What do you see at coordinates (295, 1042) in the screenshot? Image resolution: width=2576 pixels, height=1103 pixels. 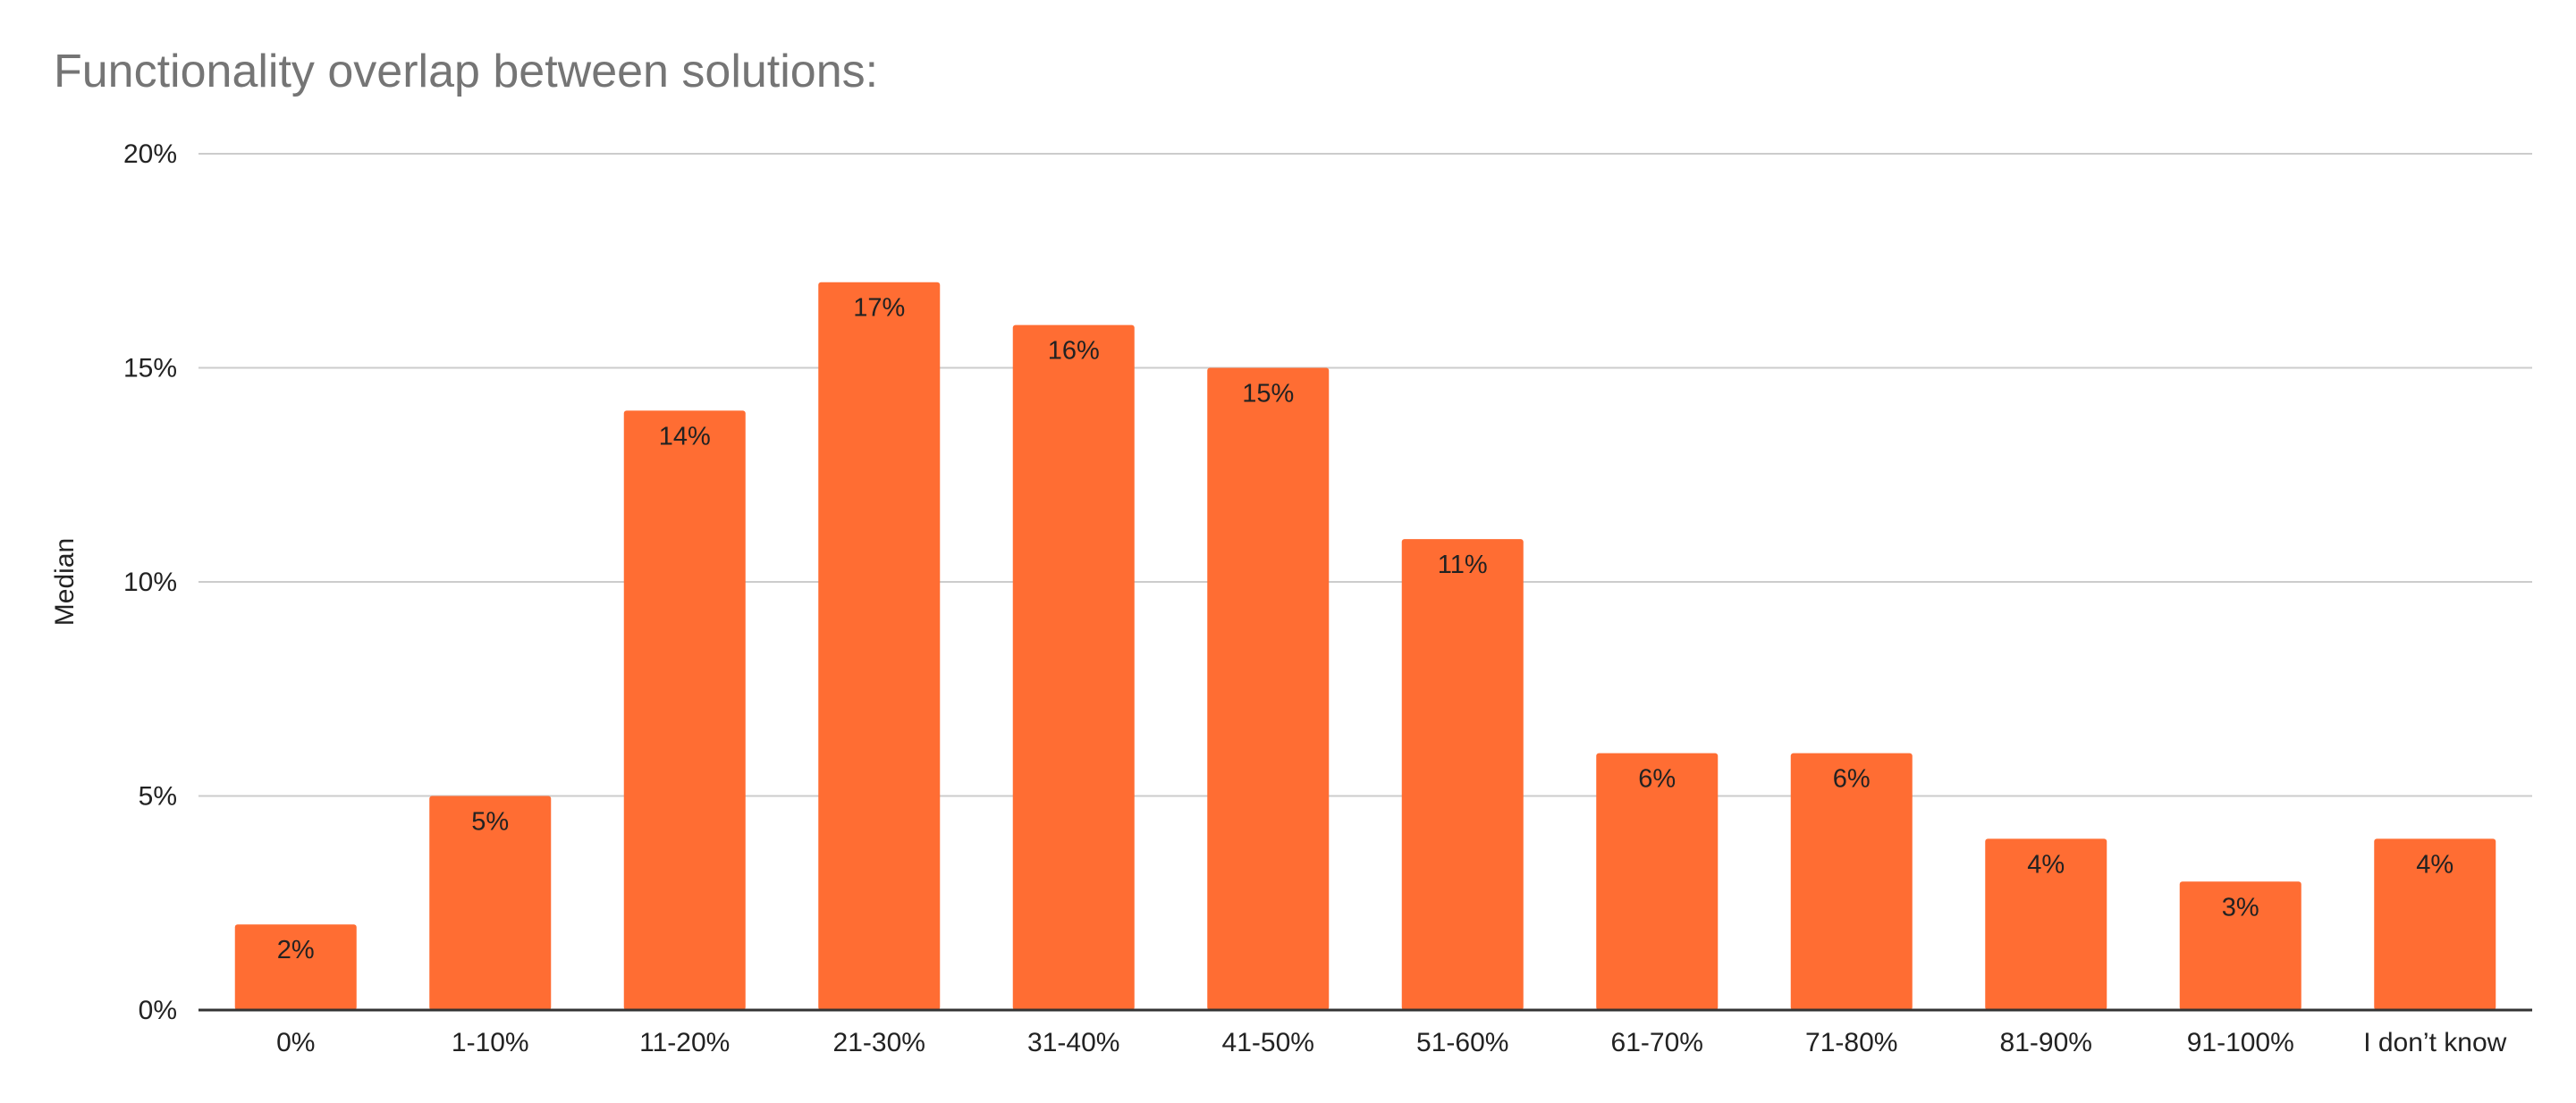 I see `x-tick-label: 0%` at bounding box center [295, 1042].